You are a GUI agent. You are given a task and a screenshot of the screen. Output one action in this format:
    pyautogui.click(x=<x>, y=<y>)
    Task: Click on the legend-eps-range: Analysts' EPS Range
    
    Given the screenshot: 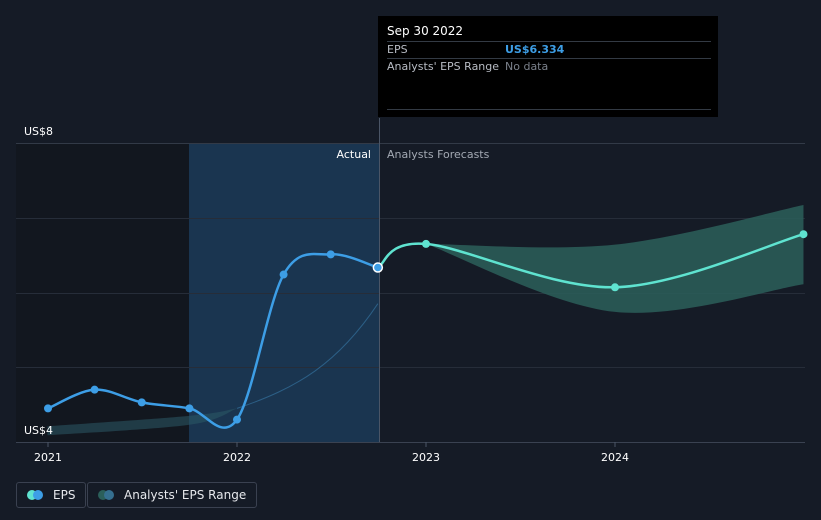 What is the action you would take?
    pyautogui.click(x=172, y=495)
    